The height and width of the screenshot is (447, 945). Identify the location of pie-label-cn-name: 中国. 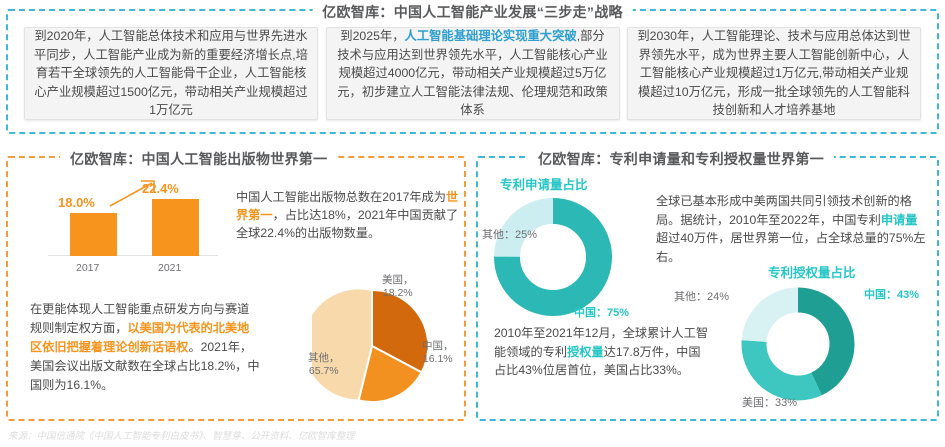
(432, 346).